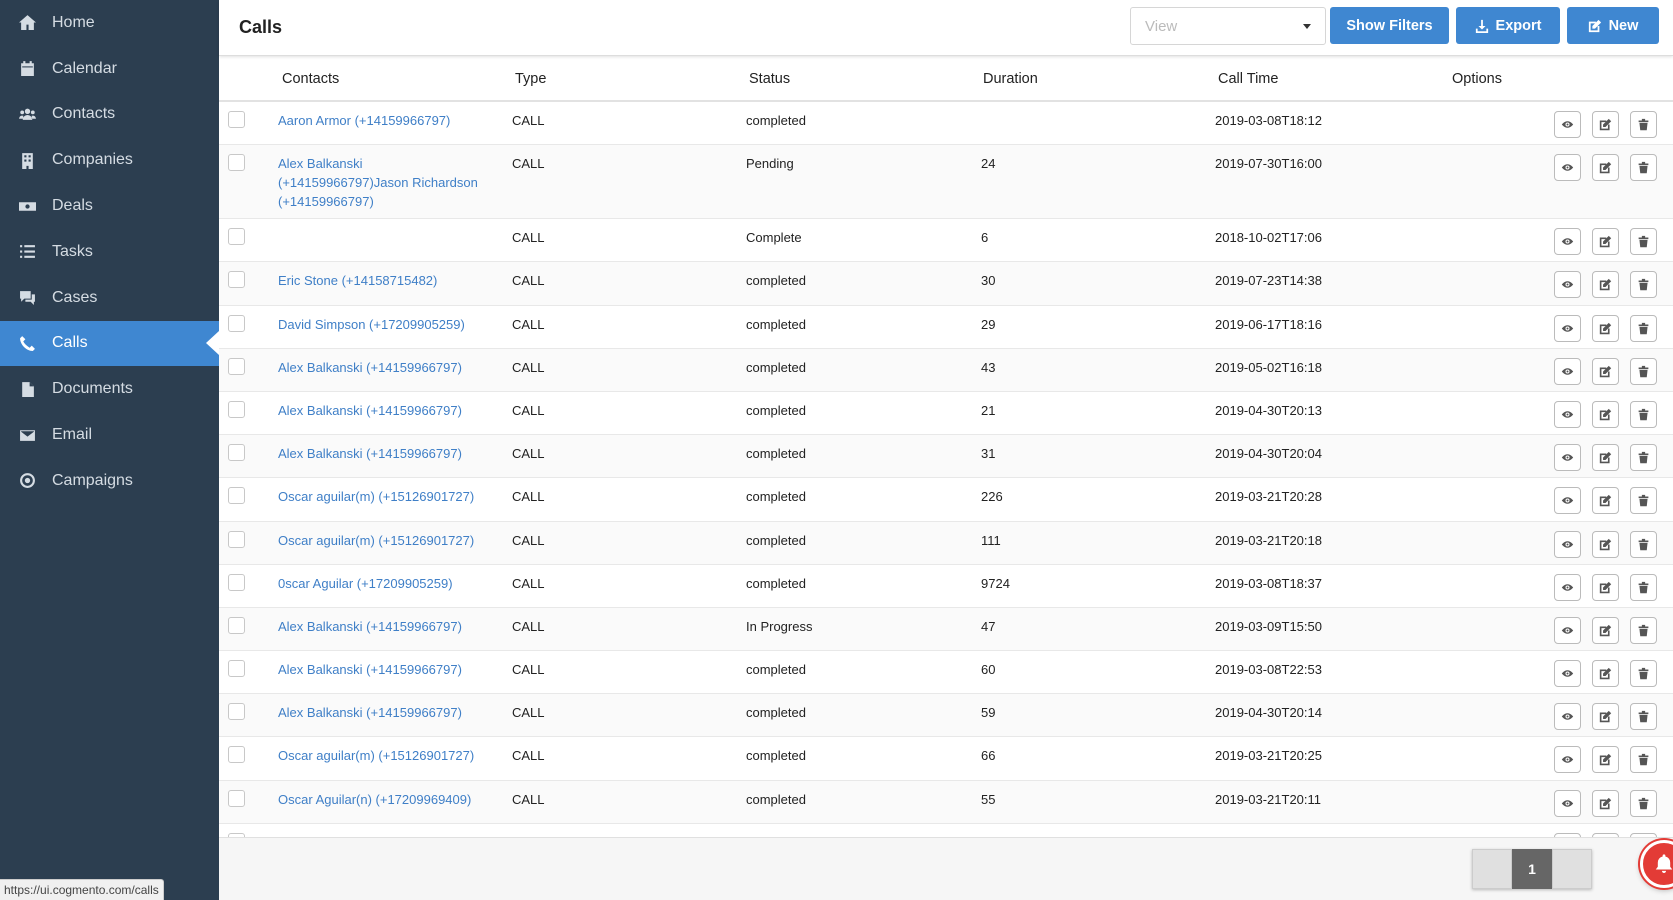 The width and height of the screenshot is (1673, 900). Describe the element at coordinates (109, 69) in the screenshot. I see `sidebar-item-calendar: Calendar` at that location.